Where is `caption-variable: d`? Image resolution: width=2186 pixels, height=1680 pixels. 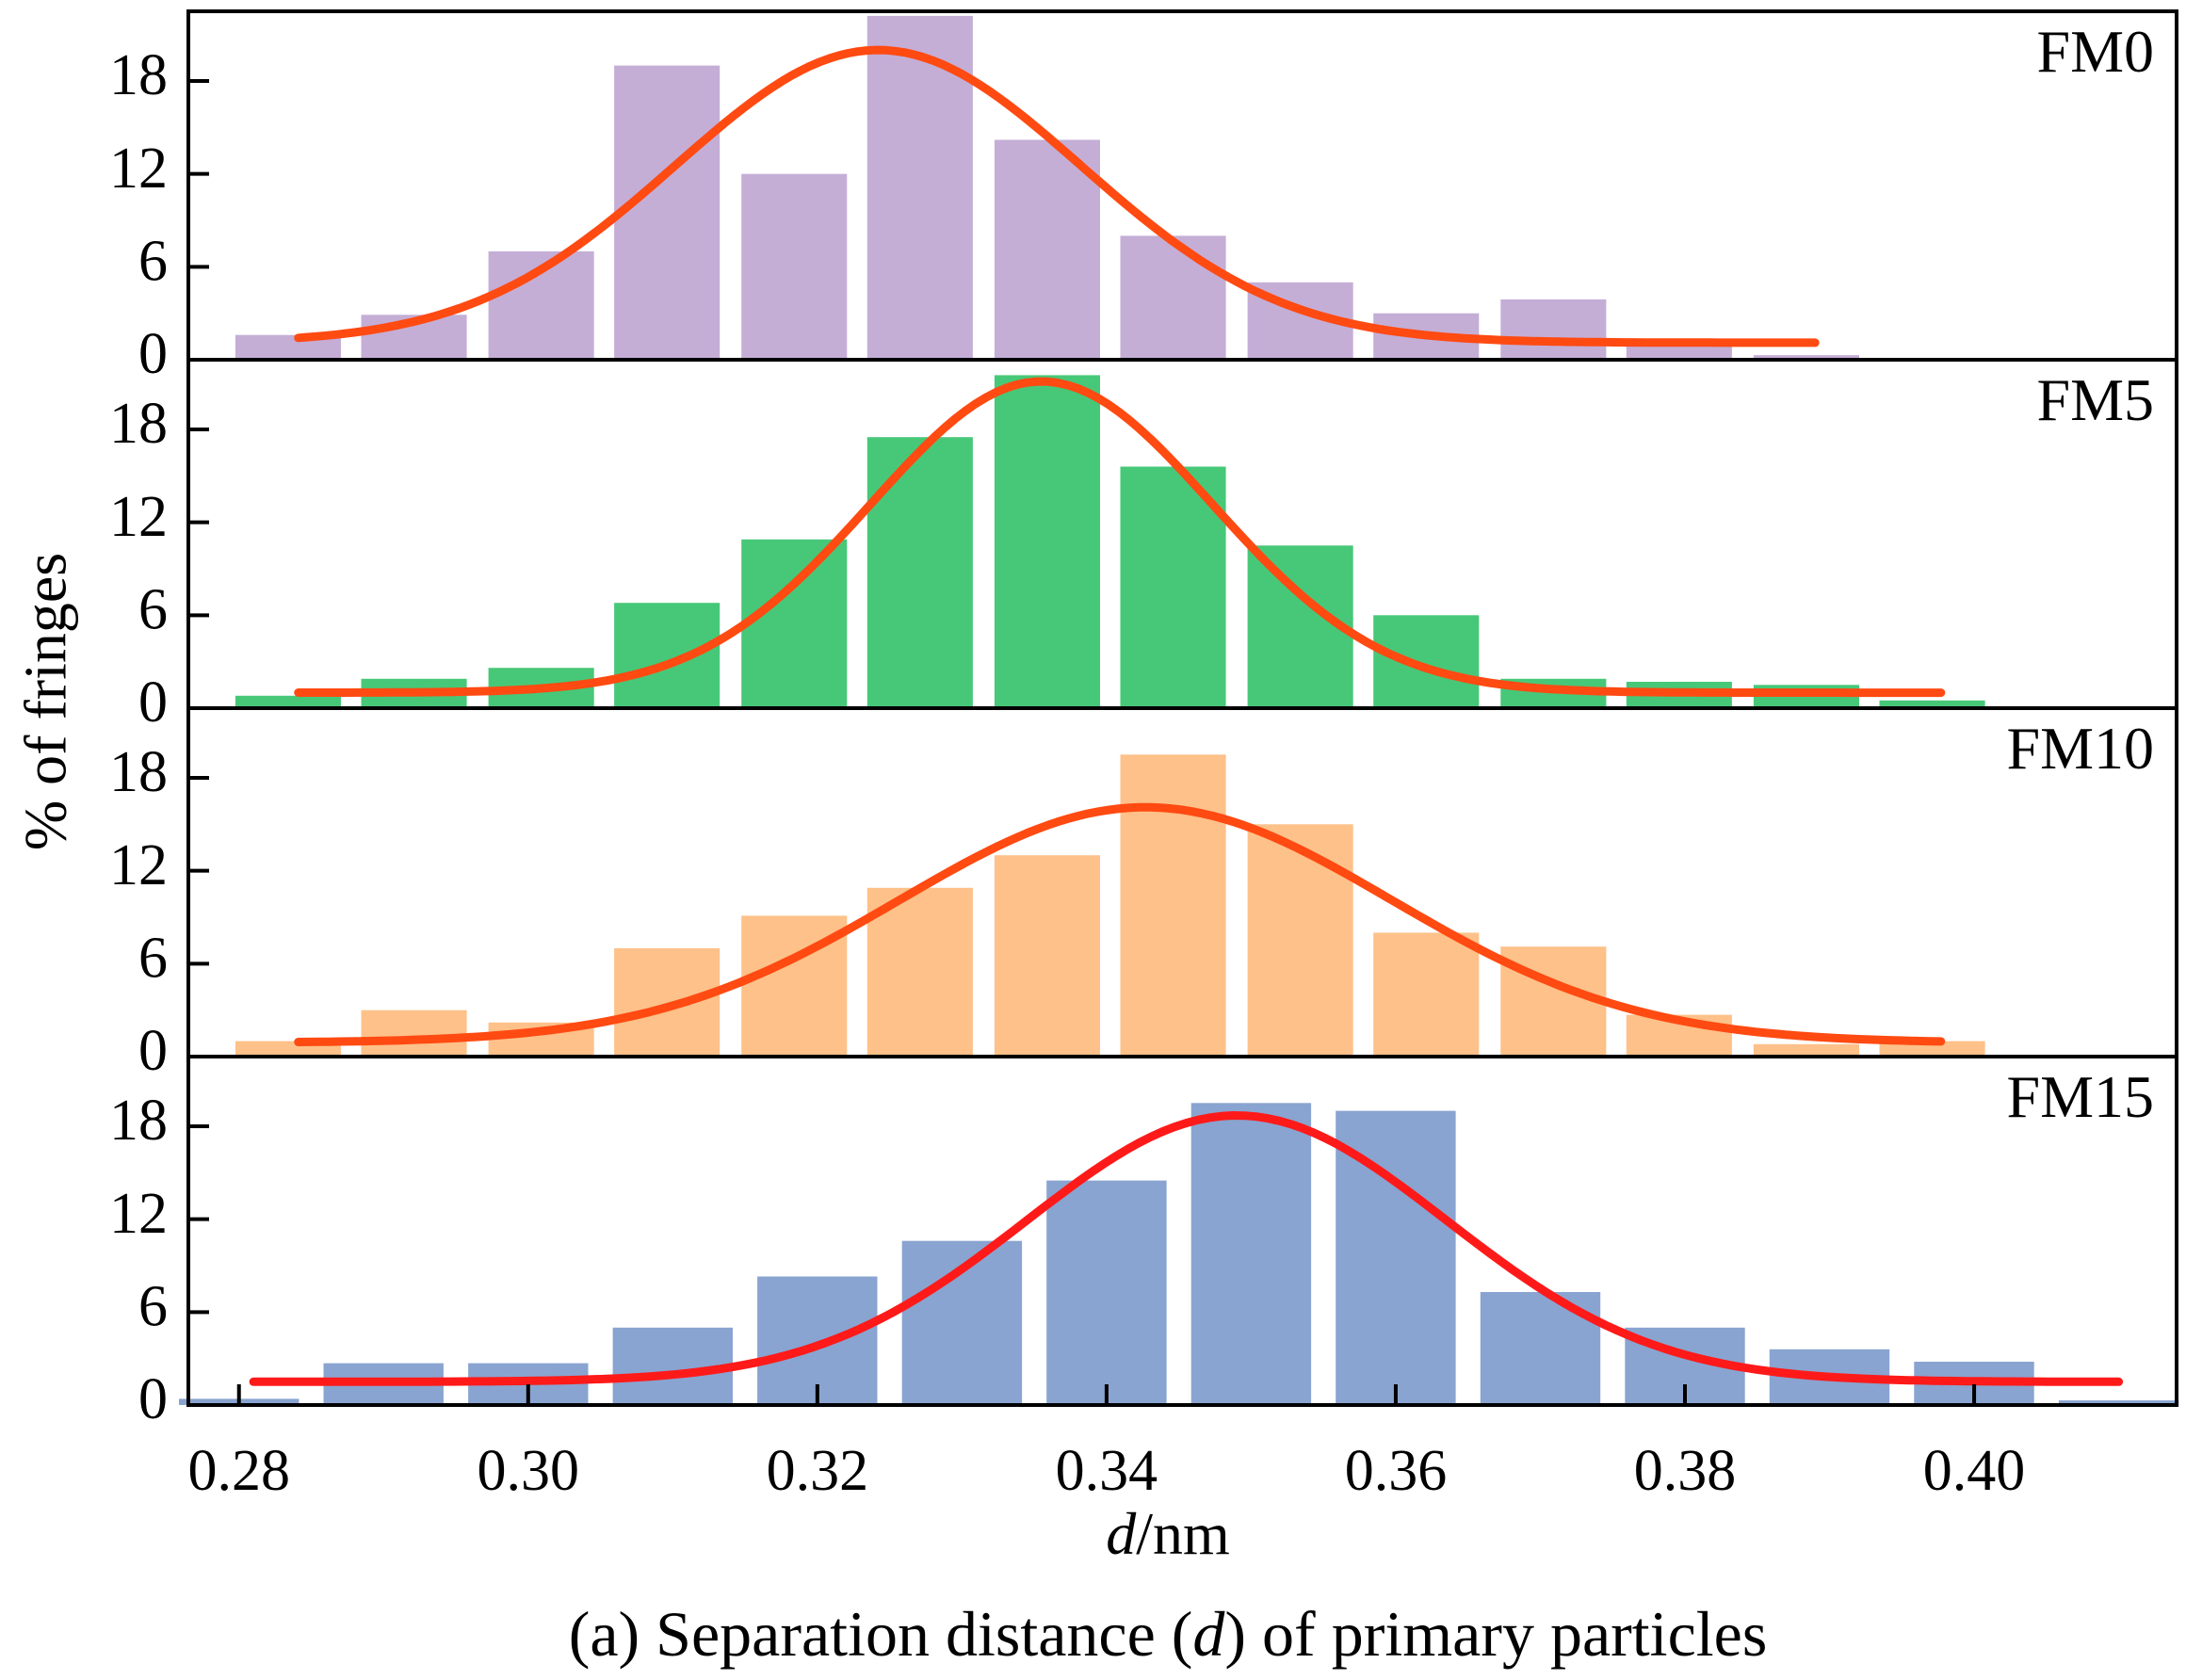 caption-variable: d is located at coordinates (1208, 1634).